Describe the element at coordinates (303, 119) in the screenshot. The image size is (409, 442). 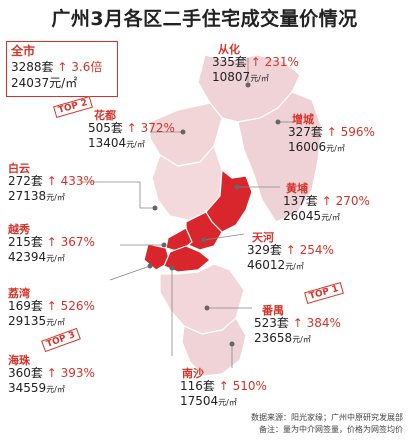
I see `district-name-zengcheng: 增城` at that location.